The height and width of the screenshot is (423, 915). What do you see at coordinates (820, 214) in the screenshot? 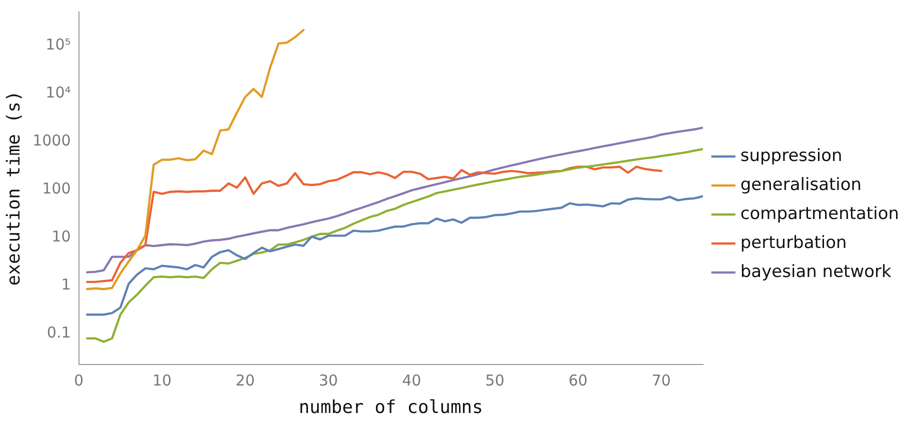
I see `legend-label: compartmentation` at bounding box center [820, 214].